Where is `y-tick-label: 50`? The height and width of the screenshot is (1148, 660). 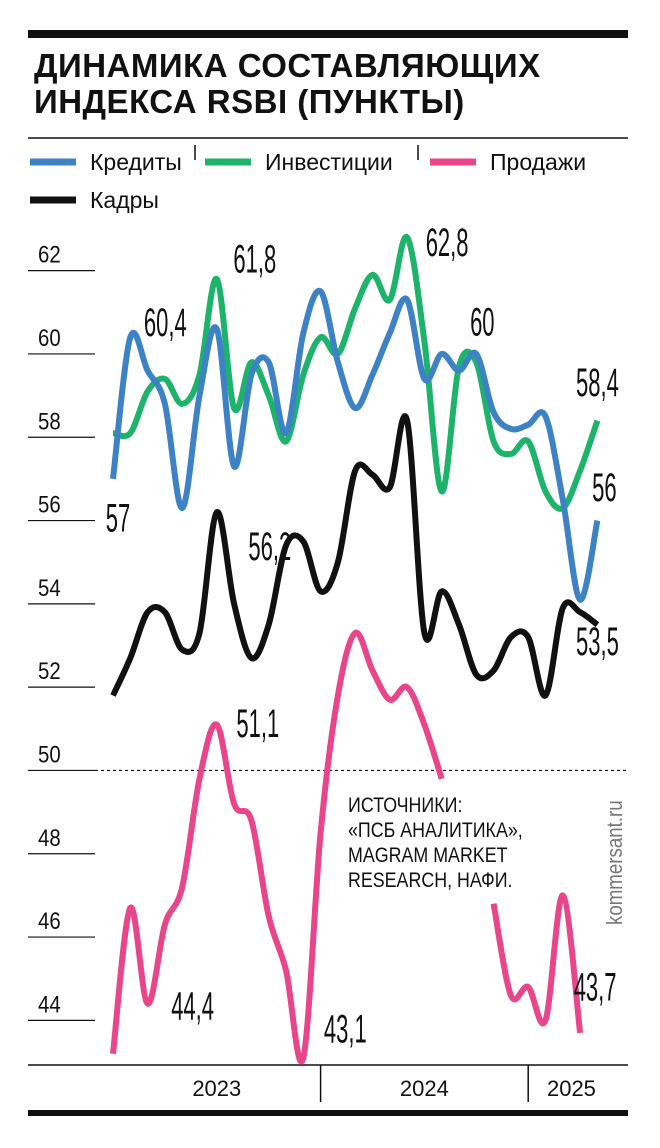 y-tick-label: 50 is located at coordinates (49, 754).